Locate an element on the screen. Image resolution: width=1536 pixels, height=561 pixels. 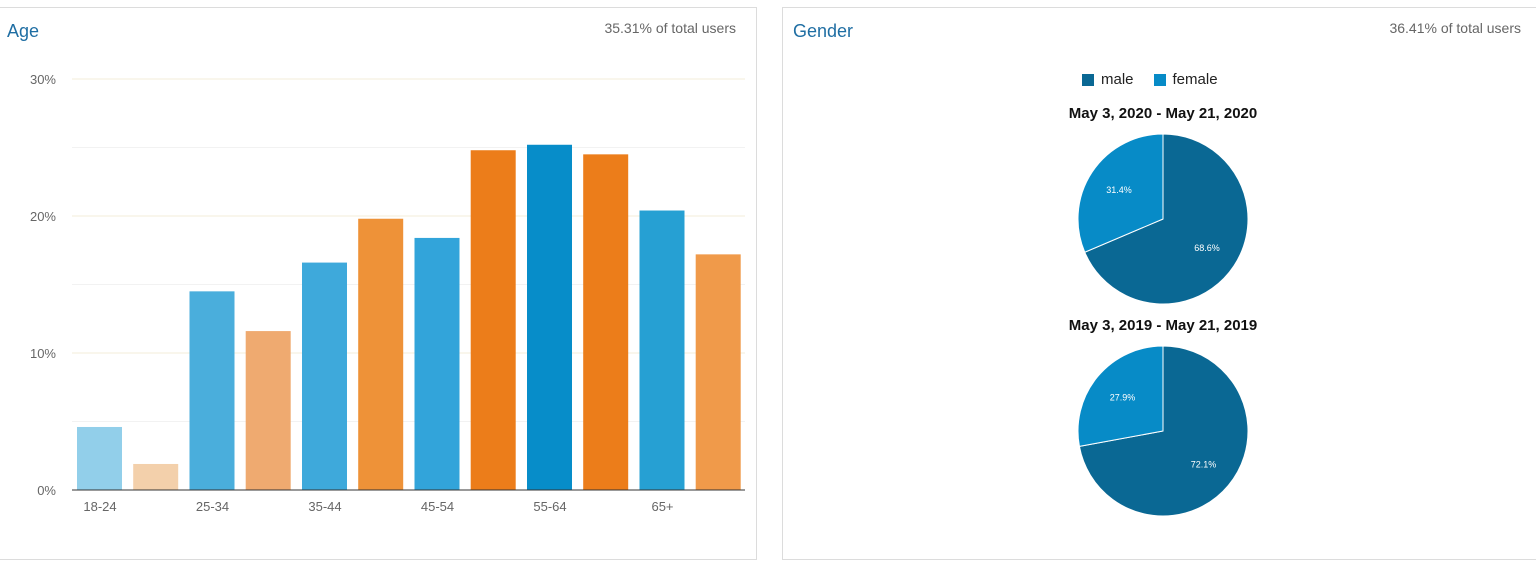
gender-legend: male female is located at coordinates (1150, 79).